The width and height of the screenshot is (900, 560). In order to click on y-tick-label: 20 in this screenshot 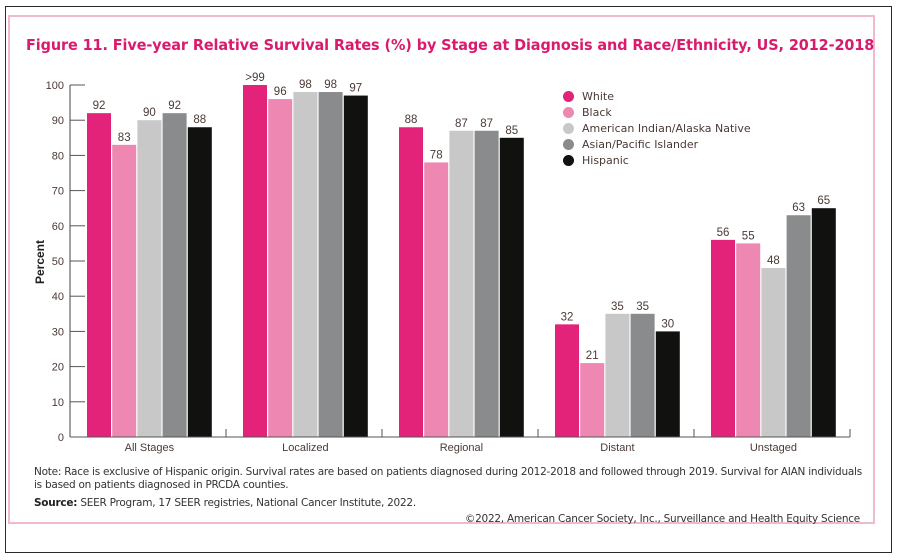, I will do `click(58, 368)`.